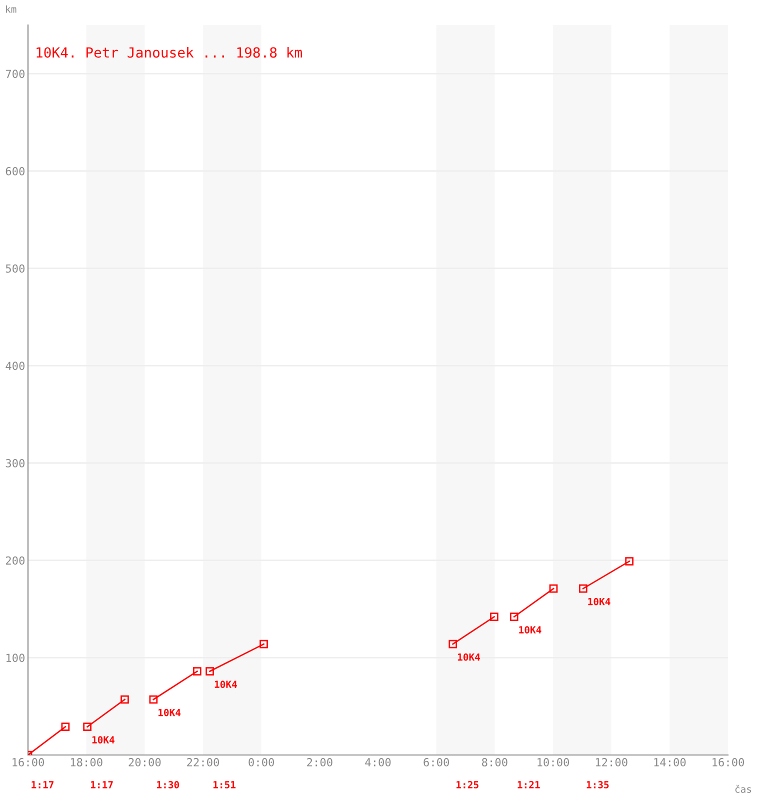 This screenshot has width=760, height=800. Describe the element at coordinates (144, 762) in the screenshot. I see `x-tick-label: 20:00` at that location.